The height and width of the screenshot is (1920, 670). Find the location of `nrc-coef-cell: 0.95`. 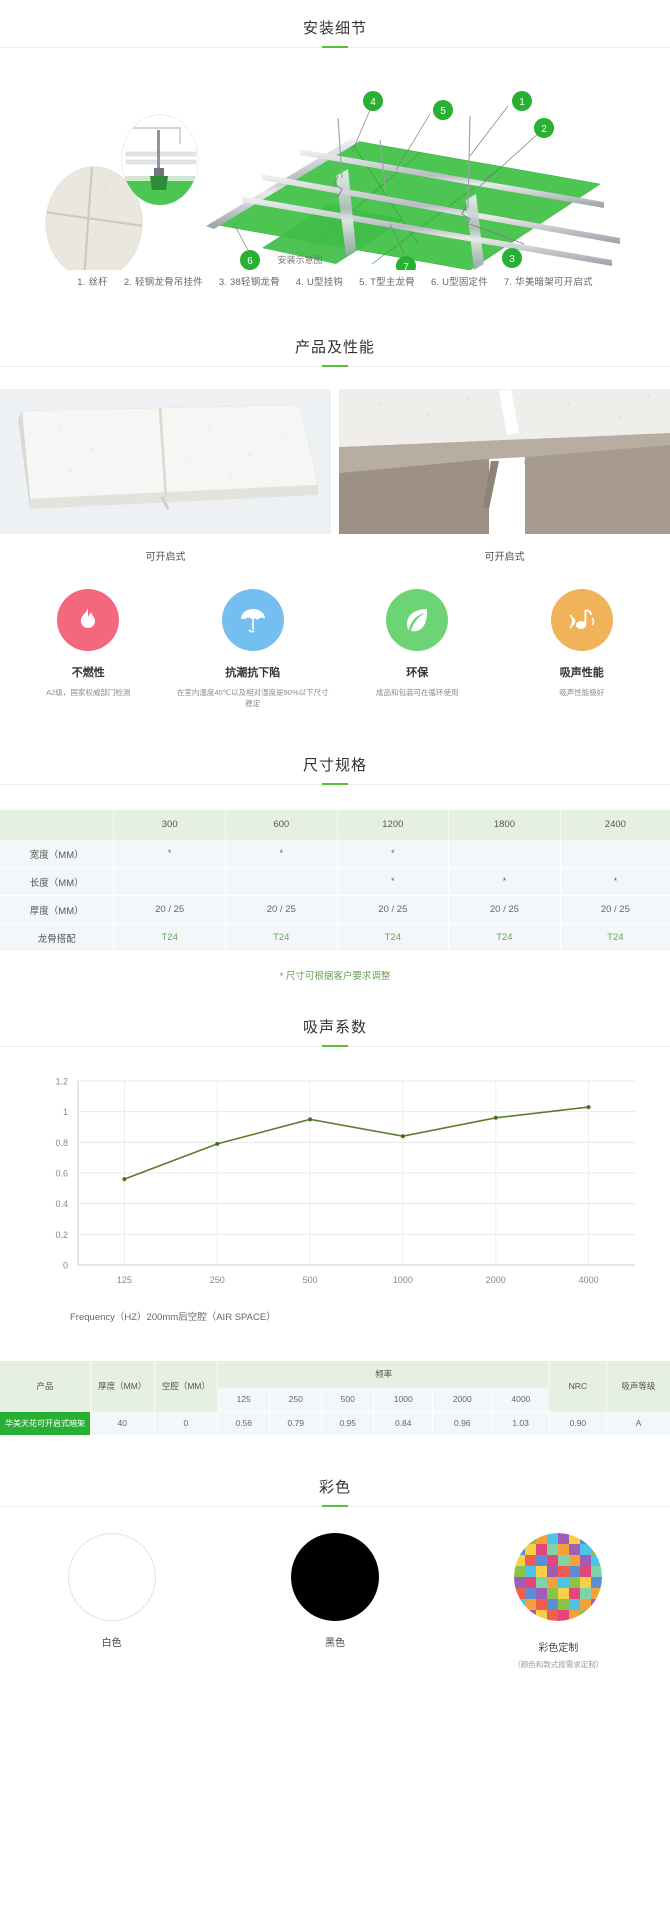

nrc-coef-cell: 0.95 is located at coordinates (348, 1423).